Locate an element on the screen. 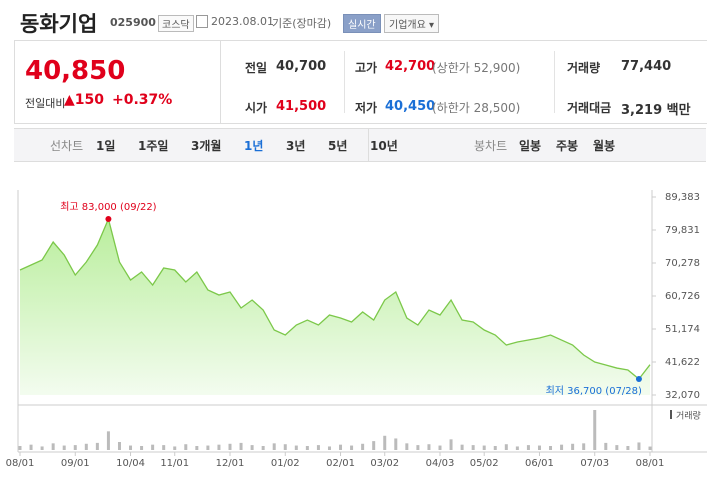  calendar-icon is located at coordinates (202, 21).